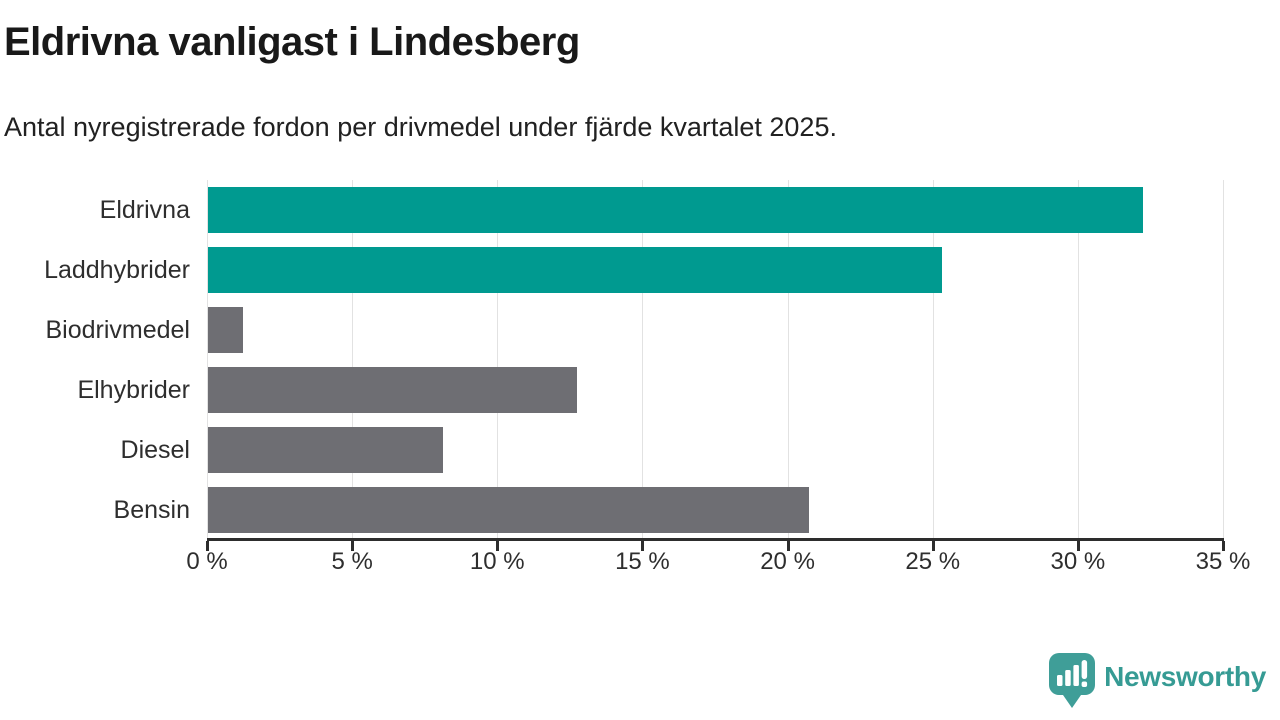  I want to click on x-axis-line, so click(715, 539).